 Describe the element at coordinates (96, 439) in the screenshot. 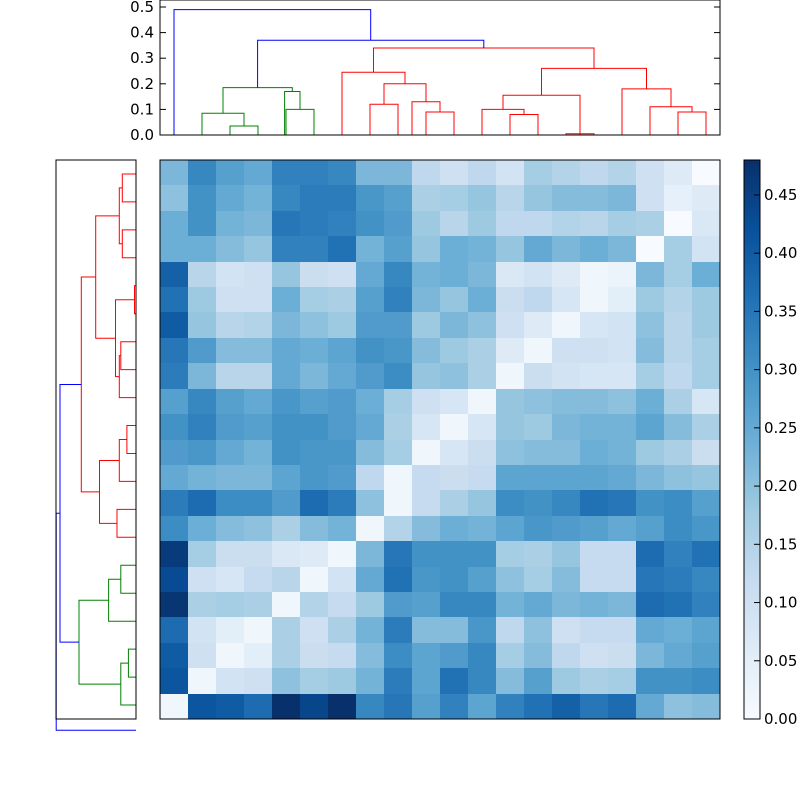

I see `left-dendrogram-frame` at that location.